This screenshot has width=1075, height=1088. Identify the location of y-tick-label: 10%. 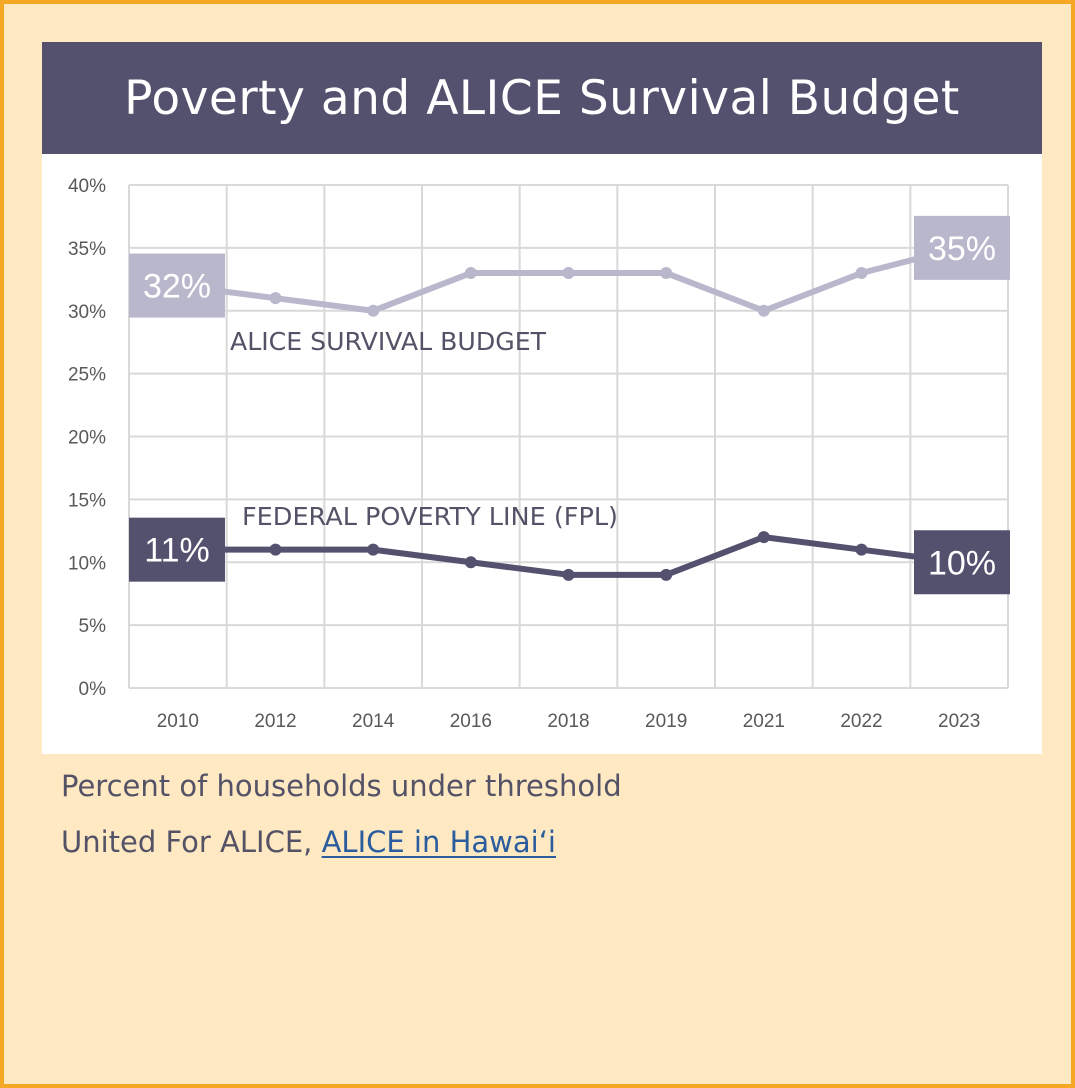
(87, 563).